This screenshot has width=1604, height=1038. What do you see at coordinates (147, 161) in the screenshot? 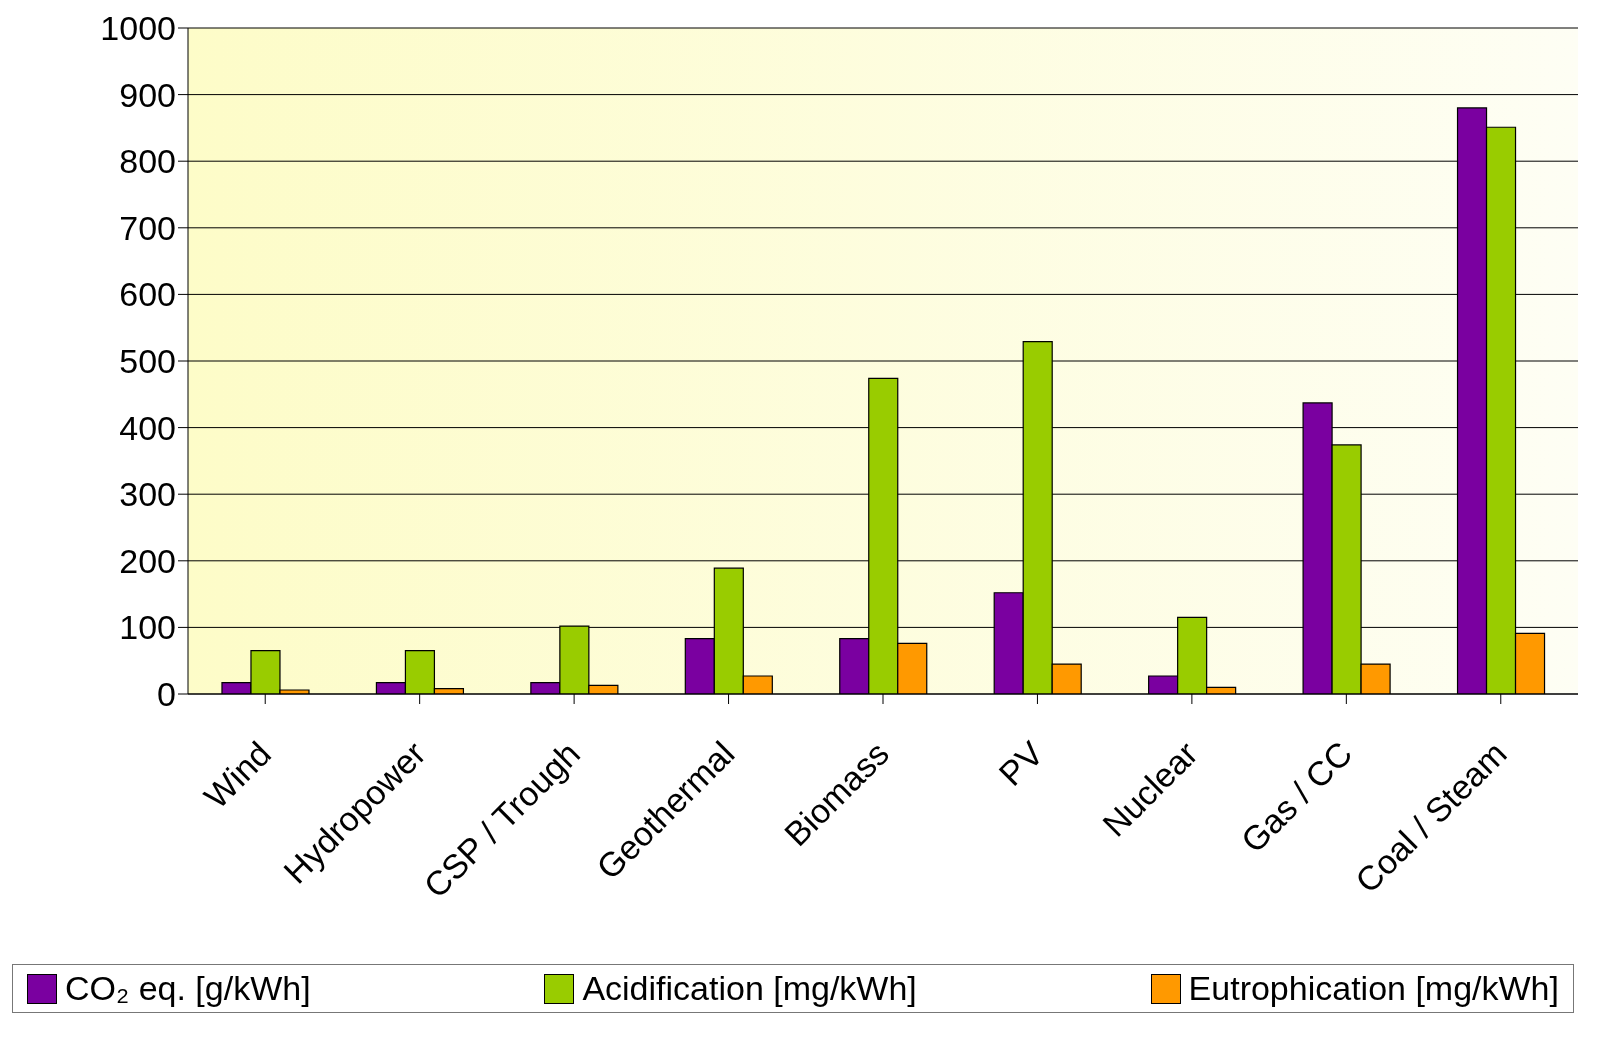
I see `y-tick-label: 800` at bounding box center [147, 161].